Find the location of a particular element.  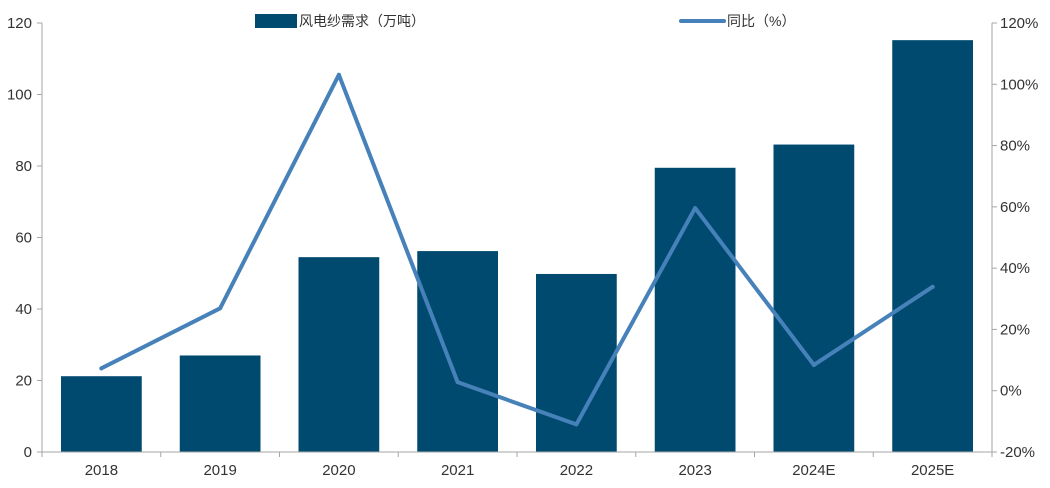

left-axis-ticks: 0 20 40 60 80 100 120 is located at coordinates (24, 238).